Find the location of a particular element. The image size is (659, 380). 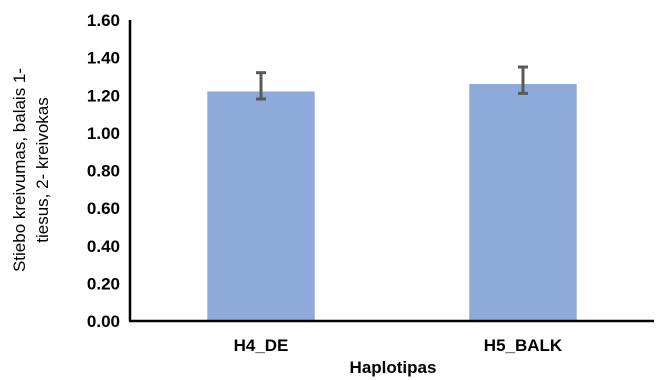

y-tick-label: 1.20 is located at coordinates (103, 95).